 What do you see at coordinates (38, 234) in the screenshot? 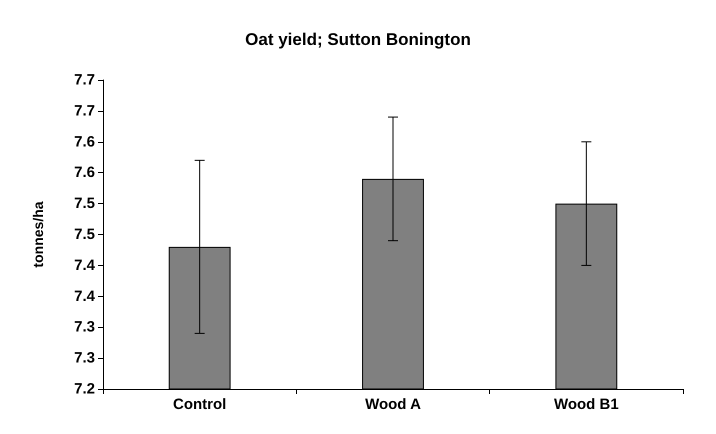
I see `y-axis-title: tonnes/ha` at bounding box center [38, 234].